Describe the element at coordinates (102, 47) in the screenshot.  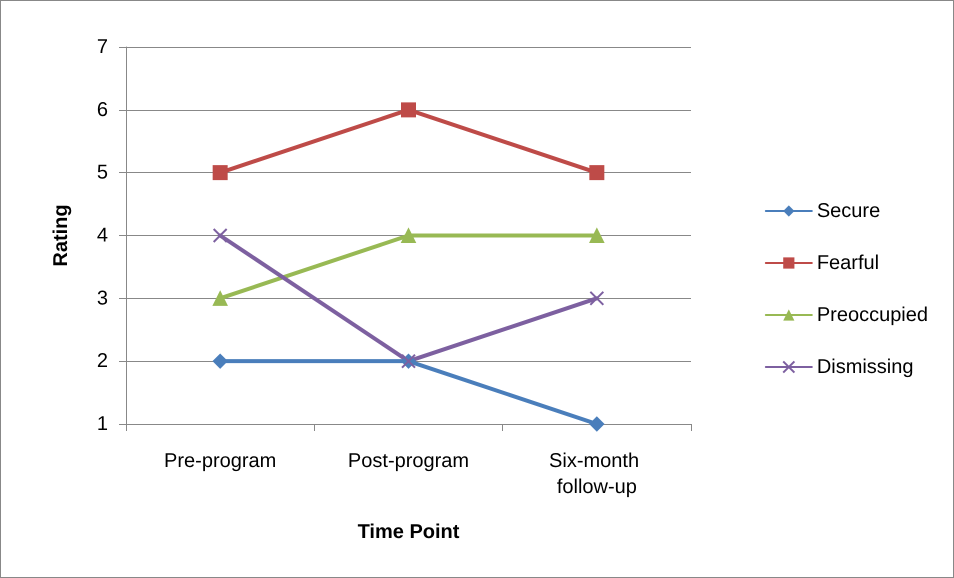
I see `y-tick-label: 7` at that location.